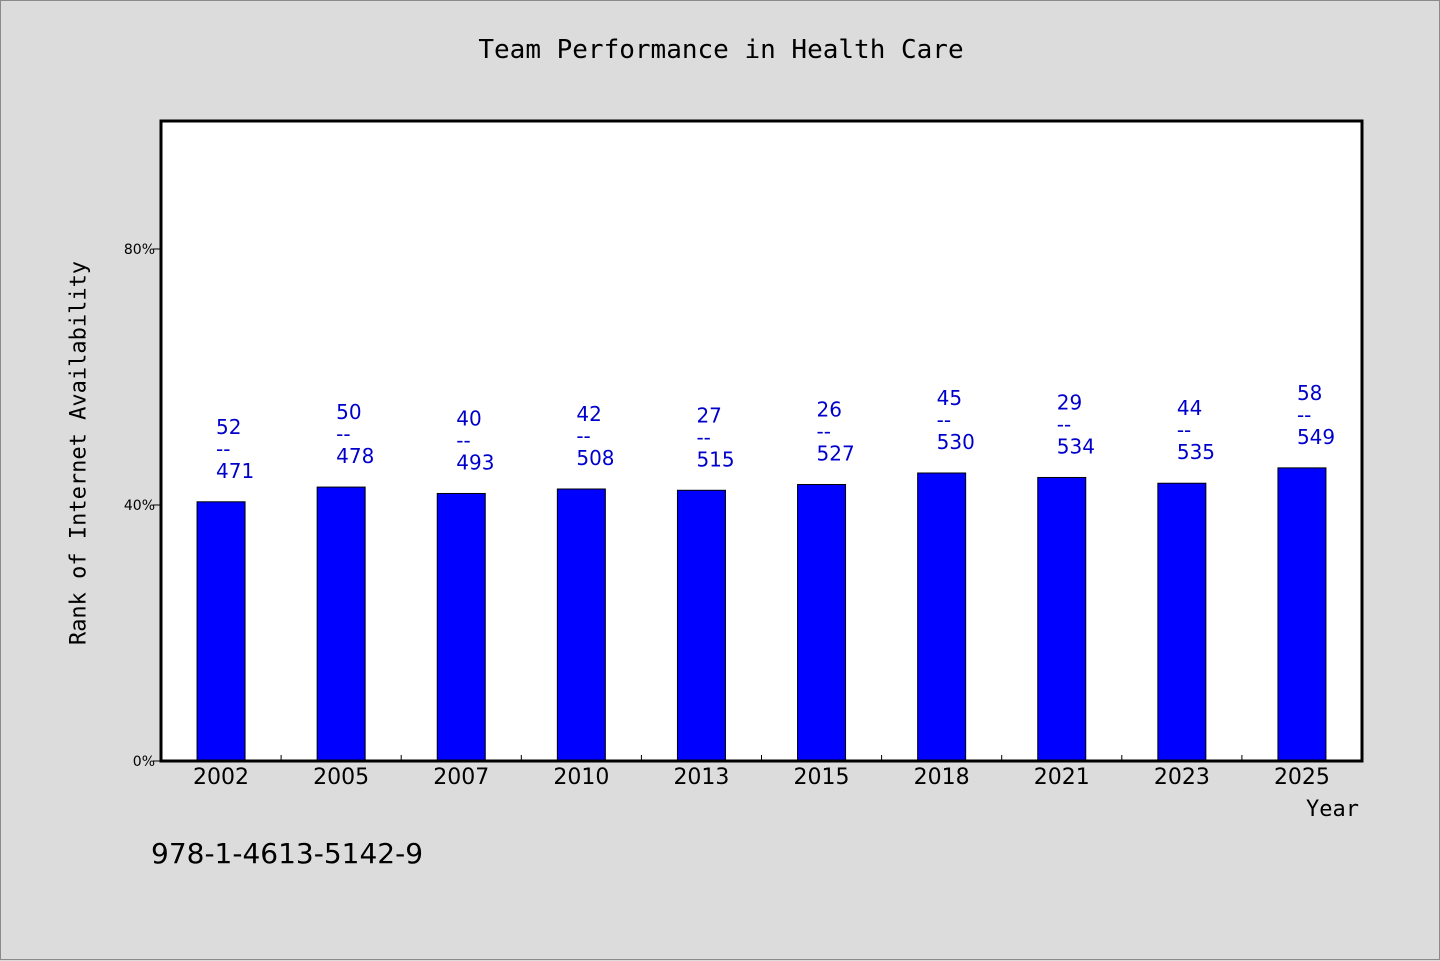 The height and width of the screenshot is (961, 1440). Describe the element at coordinates (1332, 809) in the screenshot. I see `x-axis-label: Year` at that location.